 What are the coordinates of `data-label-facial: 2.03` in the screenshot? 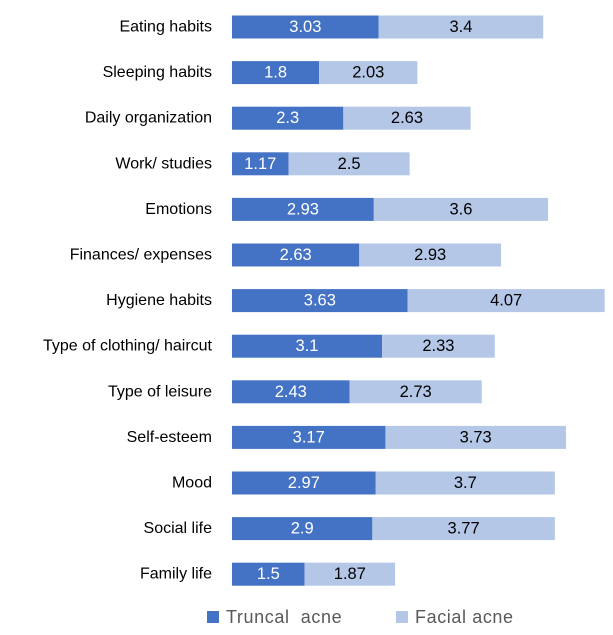 It's located at (368, 73).